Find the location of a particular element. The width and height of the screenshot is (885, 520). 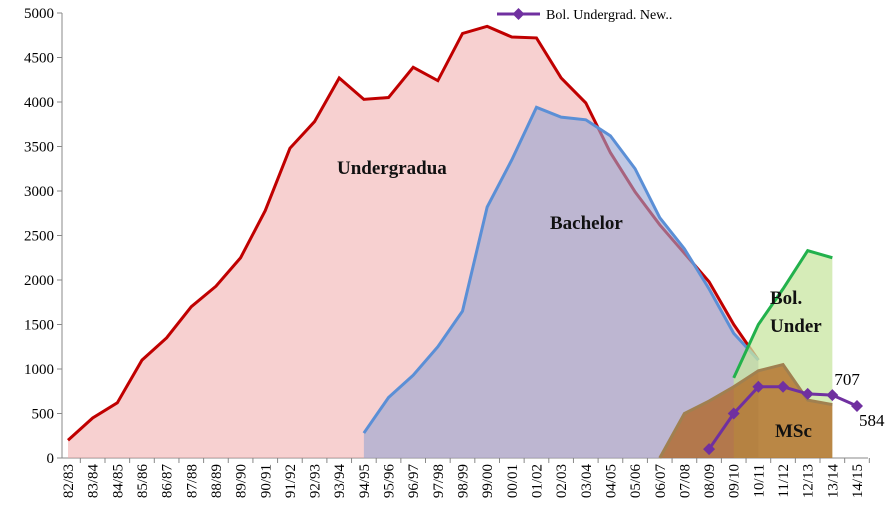

x-tick-label: 93/94 is located at coordinates (340, 481).